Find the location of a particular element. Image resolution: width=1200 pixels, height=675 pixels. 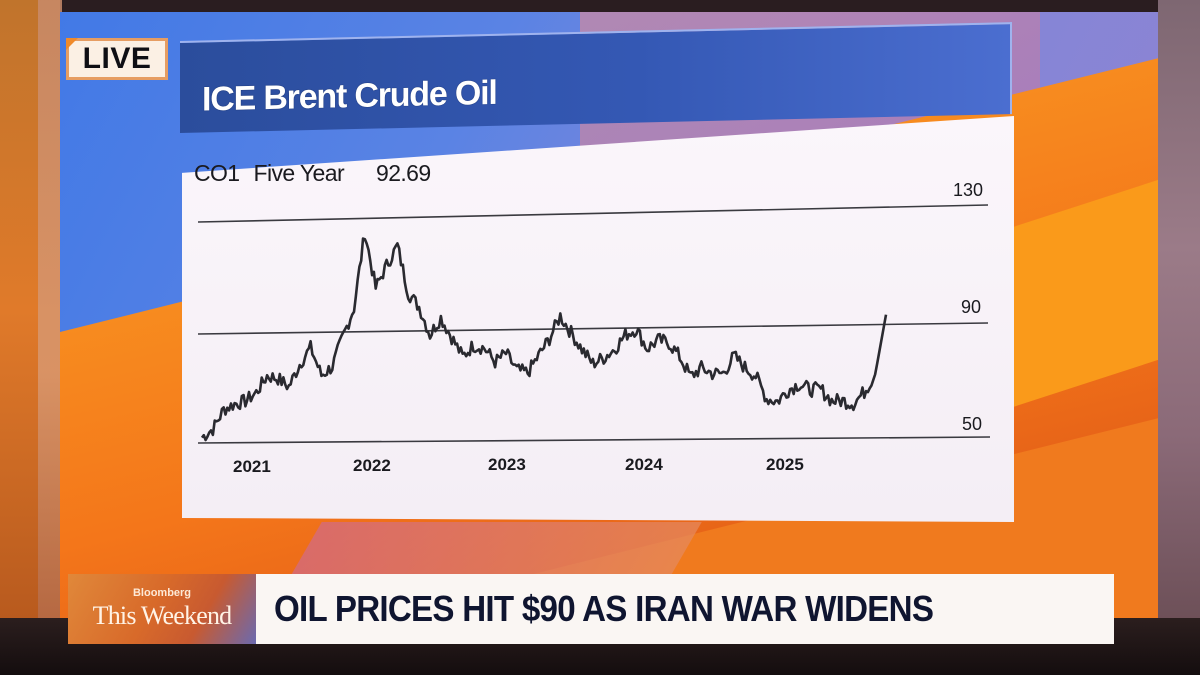

show-badge: Bloomberg This Weekend is located at coordinates (162, 609).